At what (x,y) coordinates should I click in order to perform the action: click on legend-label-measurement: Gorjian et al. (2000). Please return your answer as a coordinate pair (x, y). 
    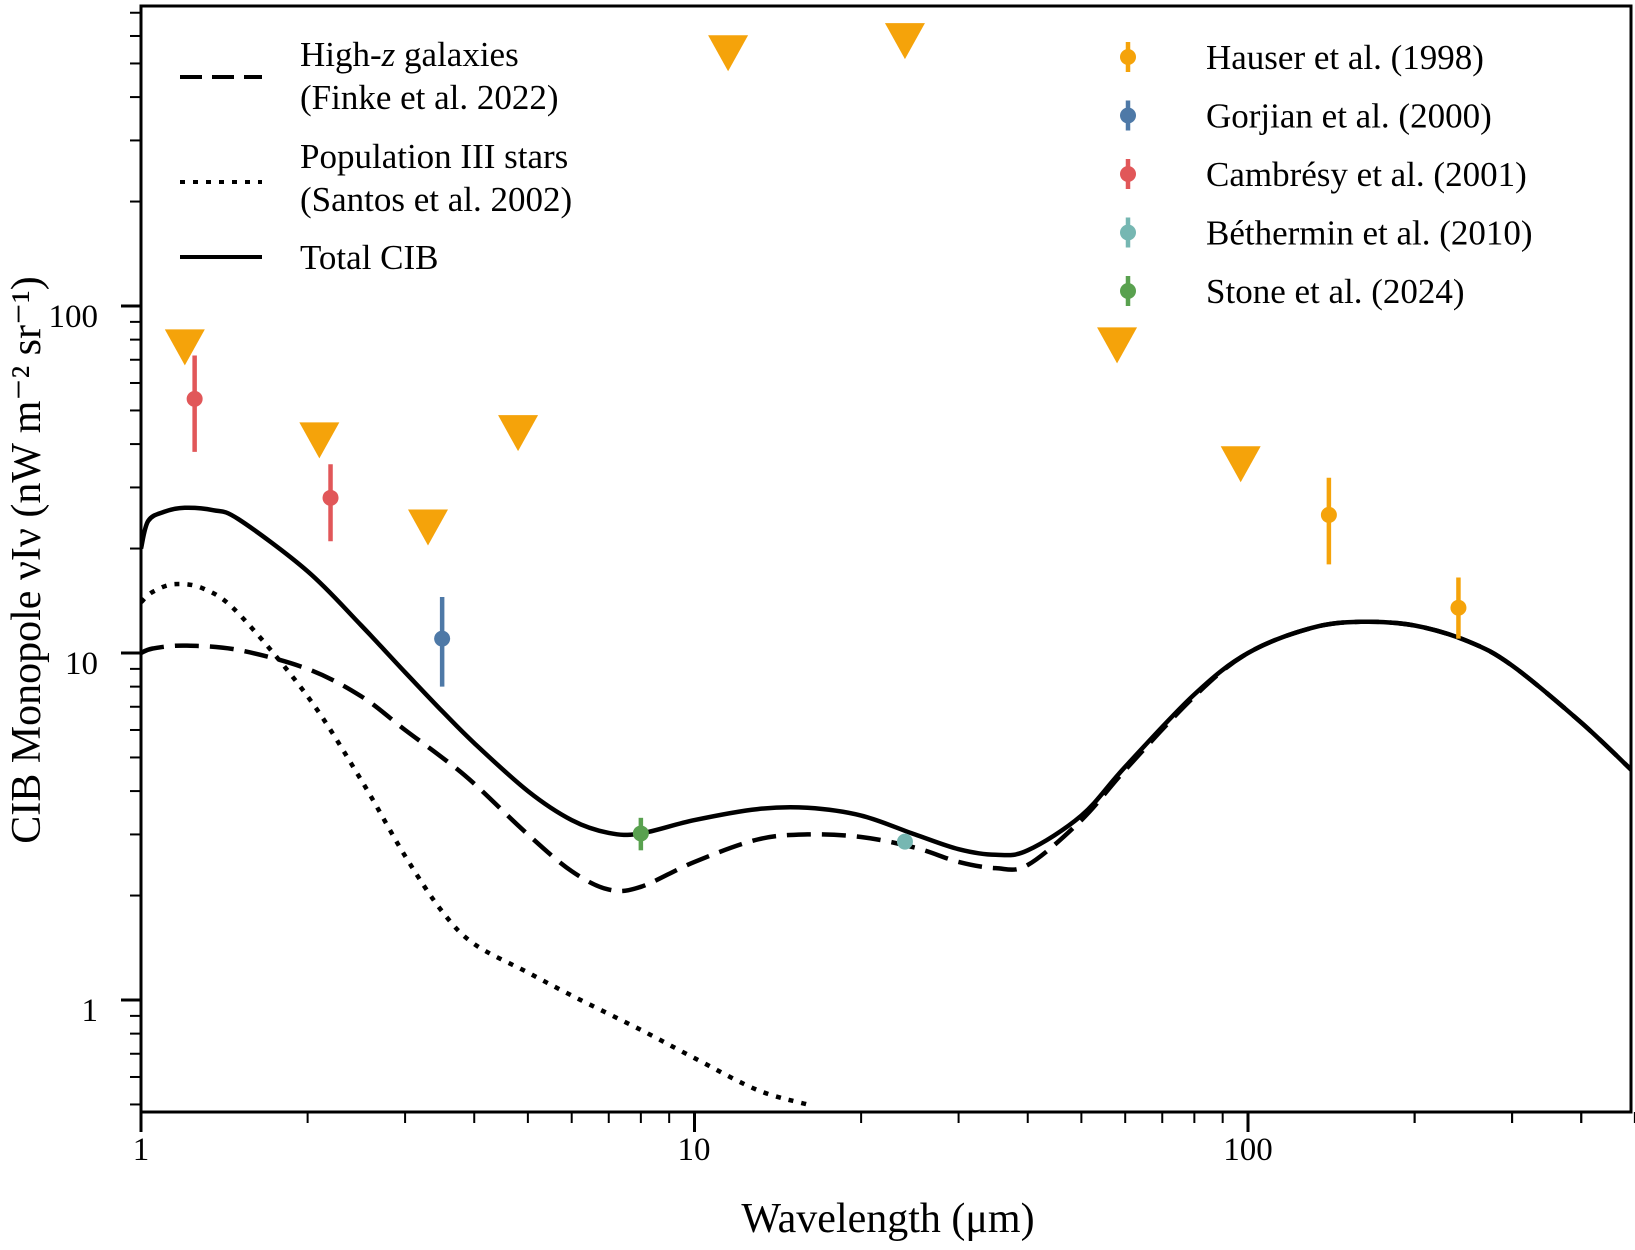
    Looking at the image, I should click on (1349, 116).